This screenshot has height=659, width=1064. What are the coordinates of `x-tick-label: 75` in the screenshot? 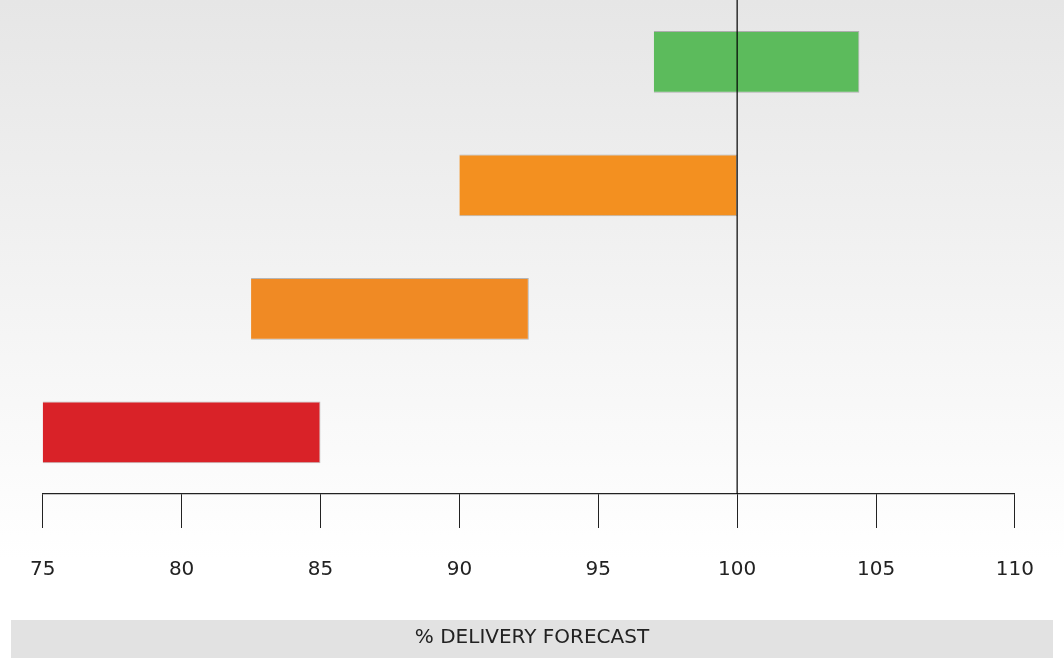 It's located at (43, 568).